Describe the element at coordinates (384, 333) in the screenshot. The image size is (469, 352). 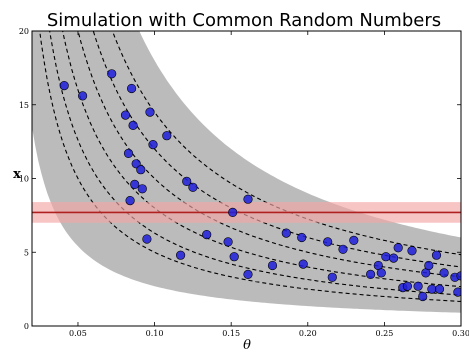
I see `x-tick-label: 0.25` at that location.